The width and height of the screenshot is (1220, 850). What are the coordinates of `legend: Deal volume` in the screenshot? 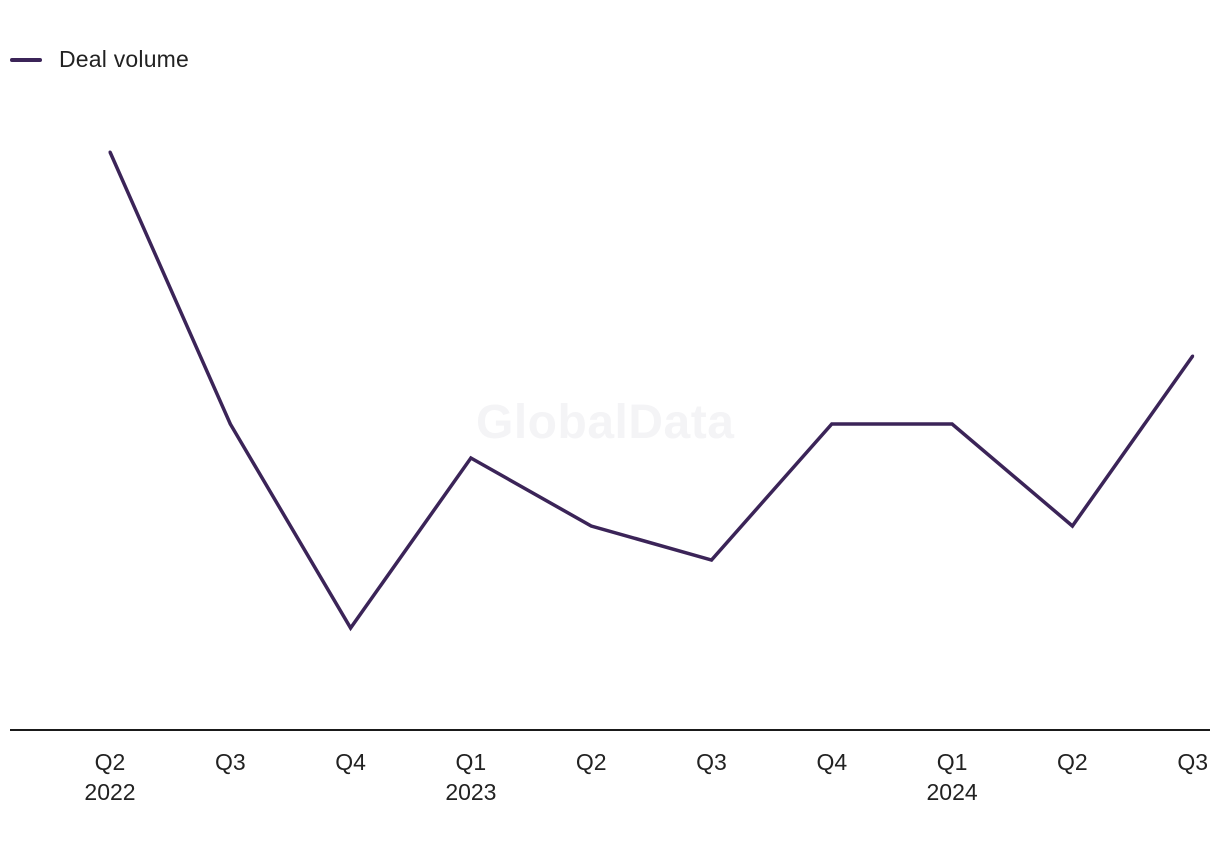 It's located at (99, 59).